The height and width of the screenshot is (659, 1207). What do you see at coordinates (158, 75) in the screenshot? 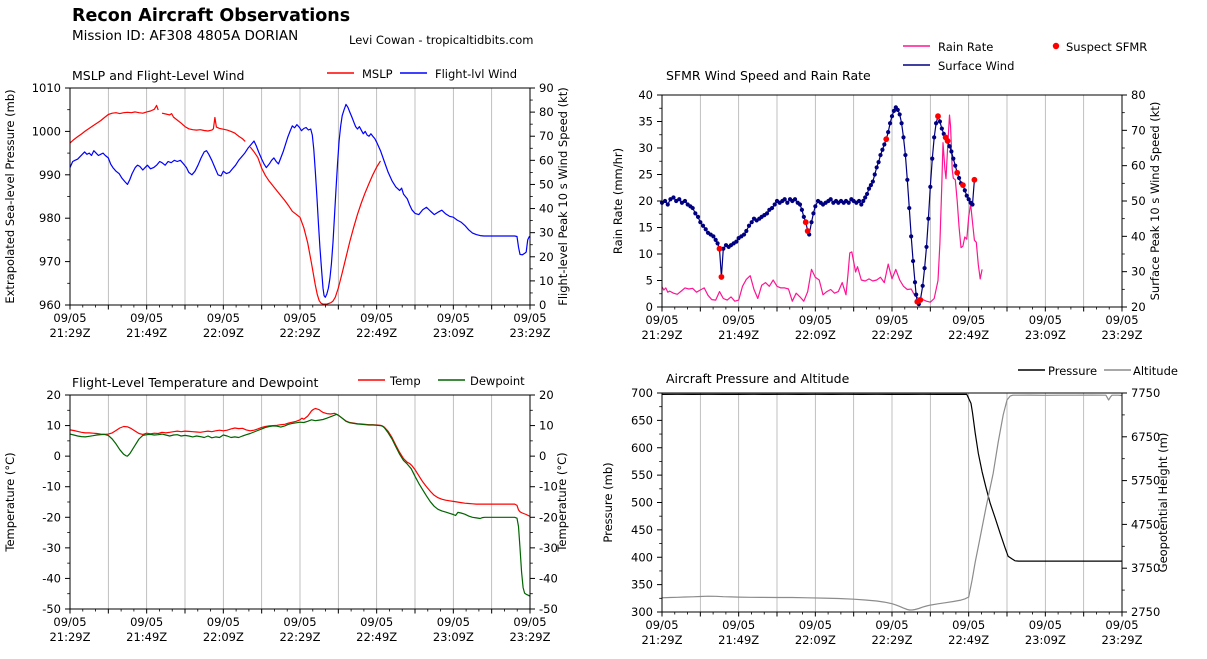
I see `chart-title: MSLP and Flight-Level Wind` at bounding box center [158, 75].